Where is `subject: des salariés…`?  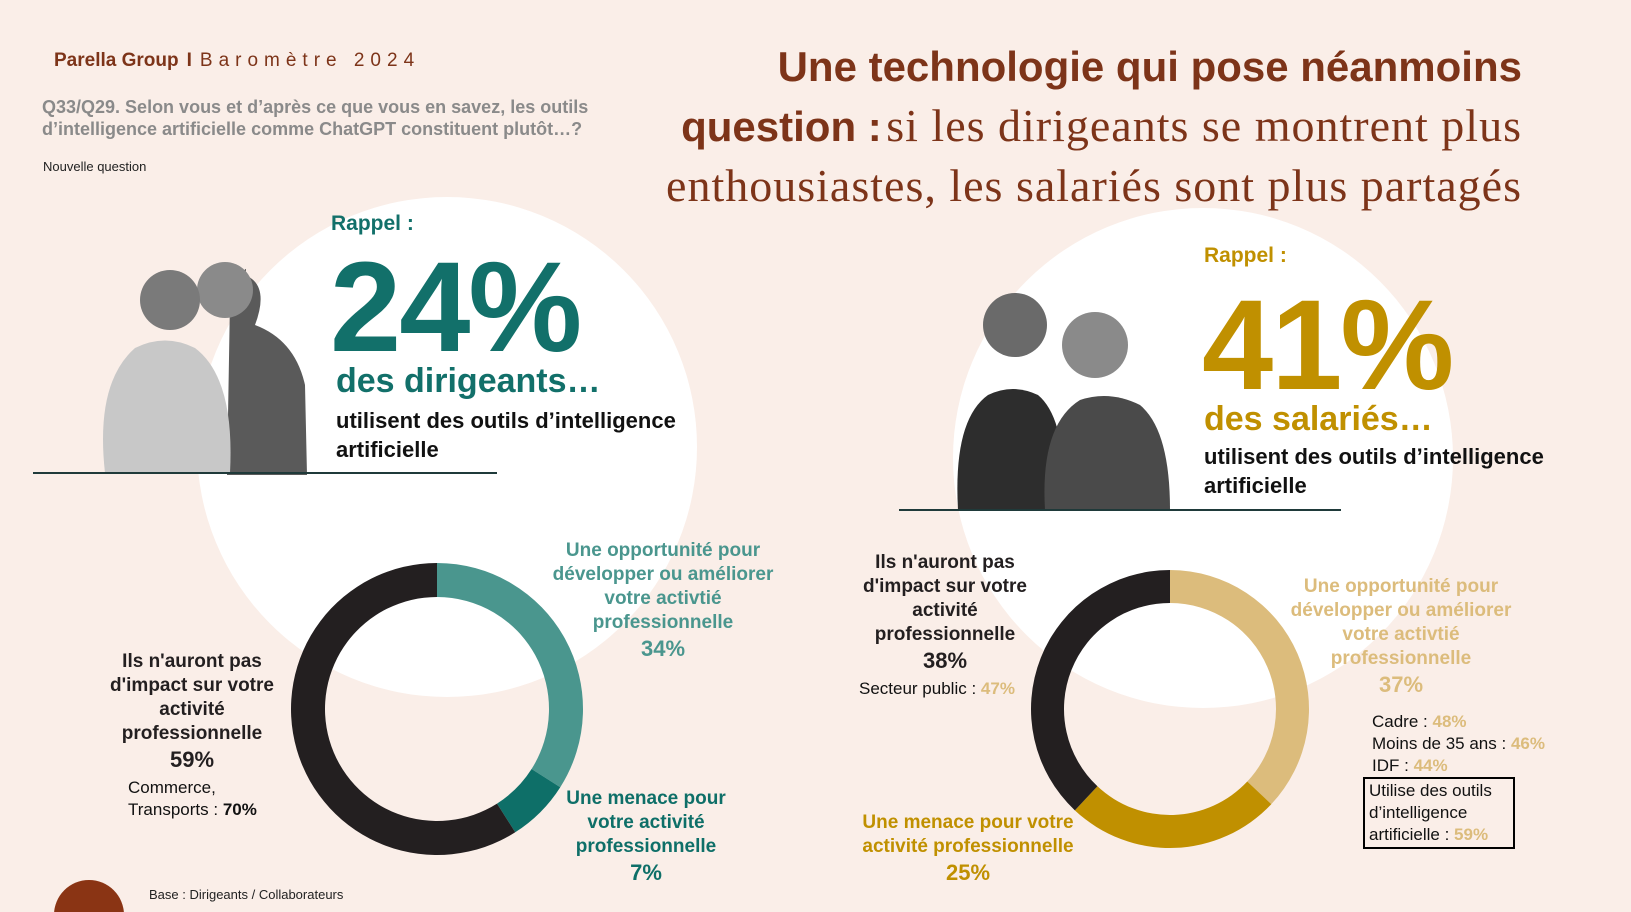
subject: des salariés… is located at coordinates (1318, 419).